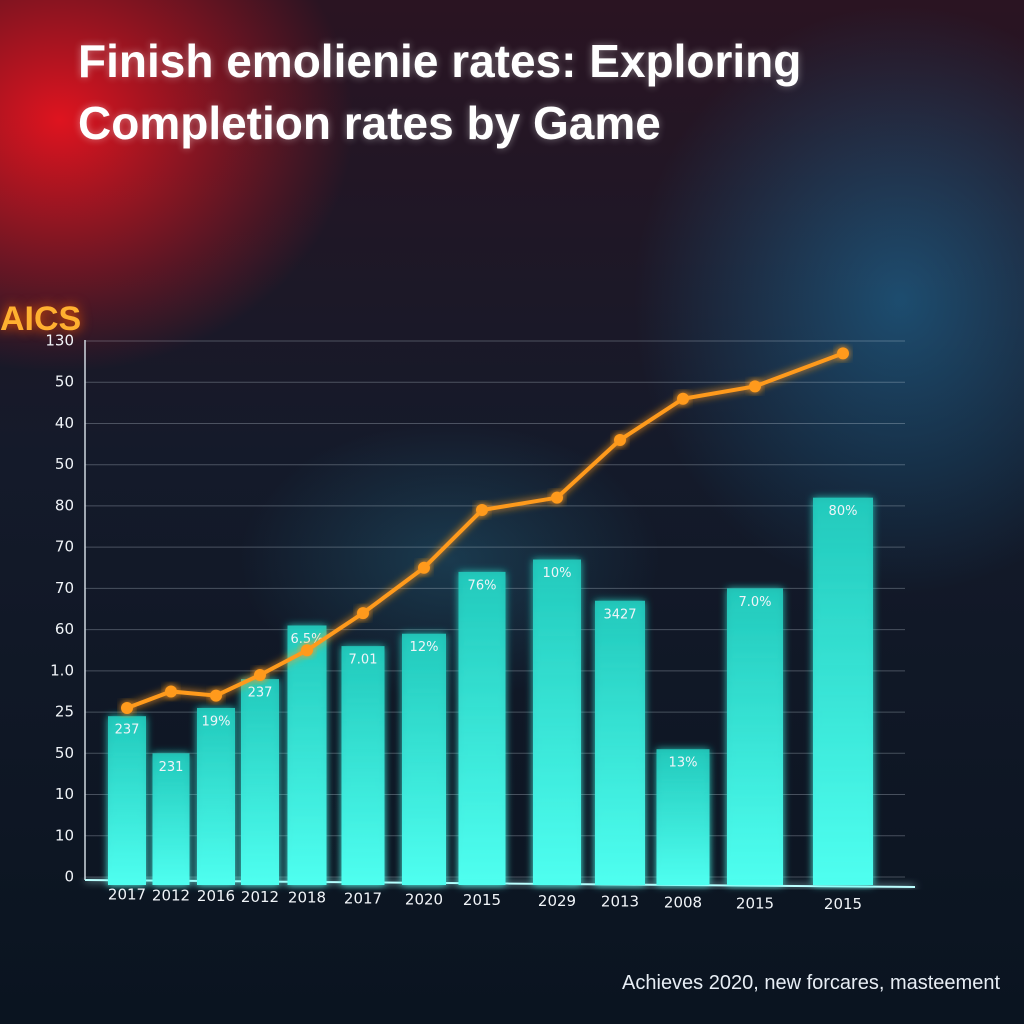  What do you see at coordinates (811, 983) in the screenshot?
I see `footer: Achieves 2020, new forcares, masteement` at bounding box center [811, 983].